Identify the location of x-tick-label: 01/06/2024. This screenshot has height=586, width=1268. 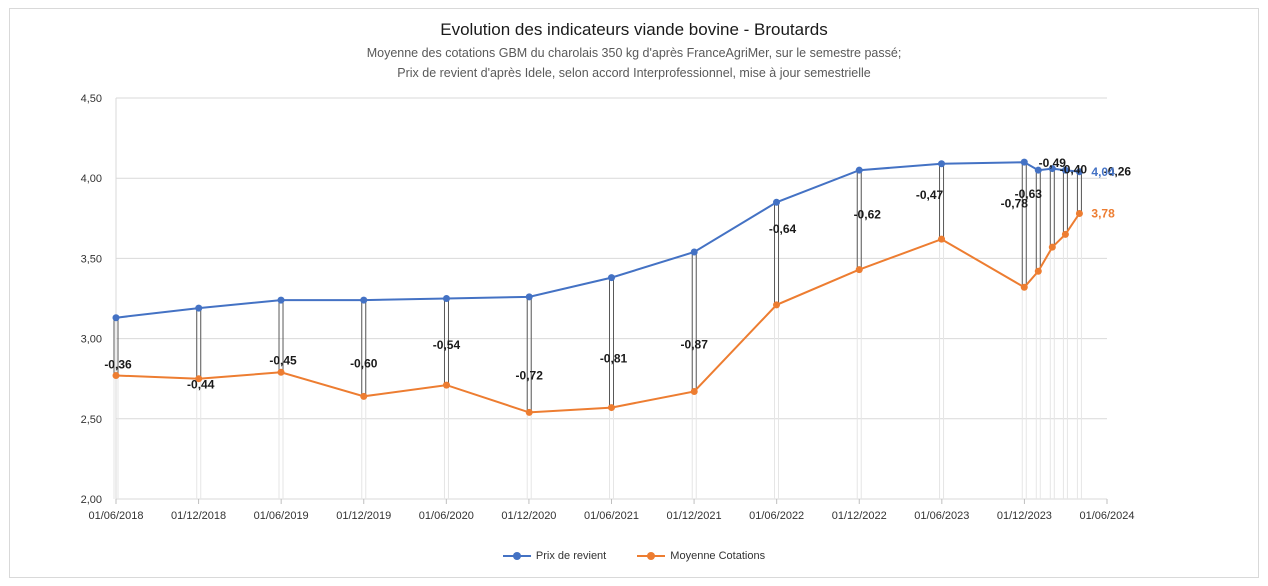
(1106, 516).